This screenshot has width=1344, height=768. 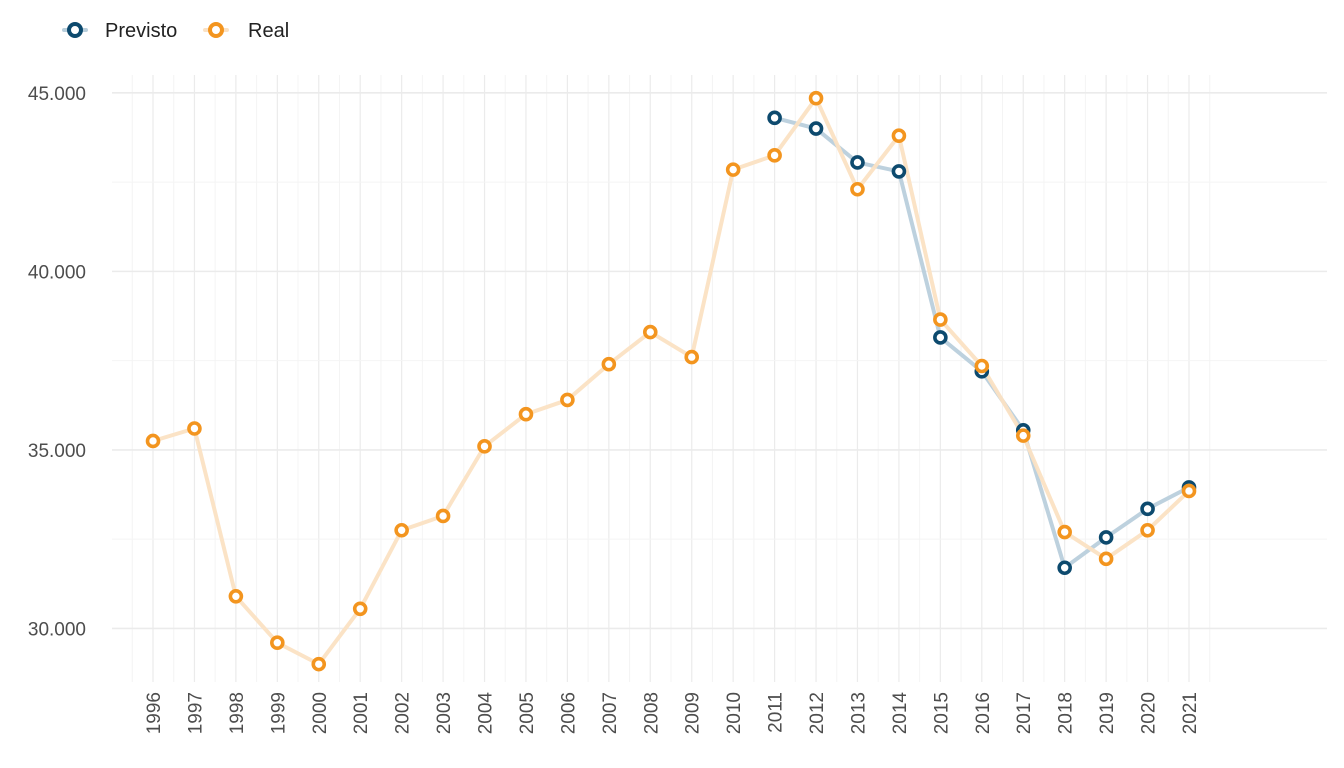 I want to click on x-tick-label: 2012, so click(x=817, y=713).